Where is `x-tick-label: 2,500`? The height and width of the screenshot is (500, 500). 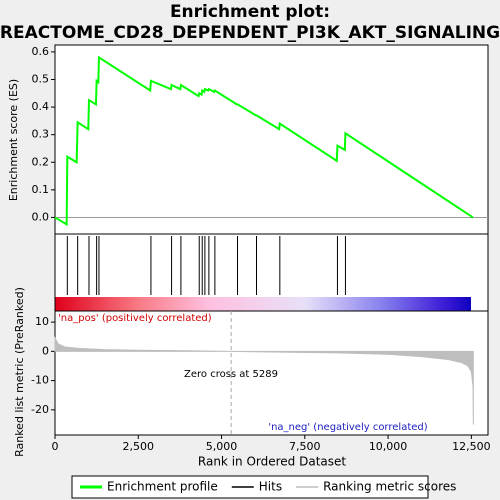
x-tick-label: 2,500 is located at coordinates (139, 446).